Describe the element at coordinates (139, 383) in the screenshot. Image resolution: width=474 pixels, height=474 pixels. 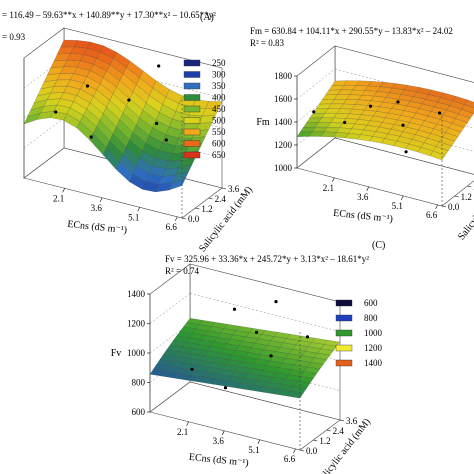
I see `z-tick-label: 800` at that location.